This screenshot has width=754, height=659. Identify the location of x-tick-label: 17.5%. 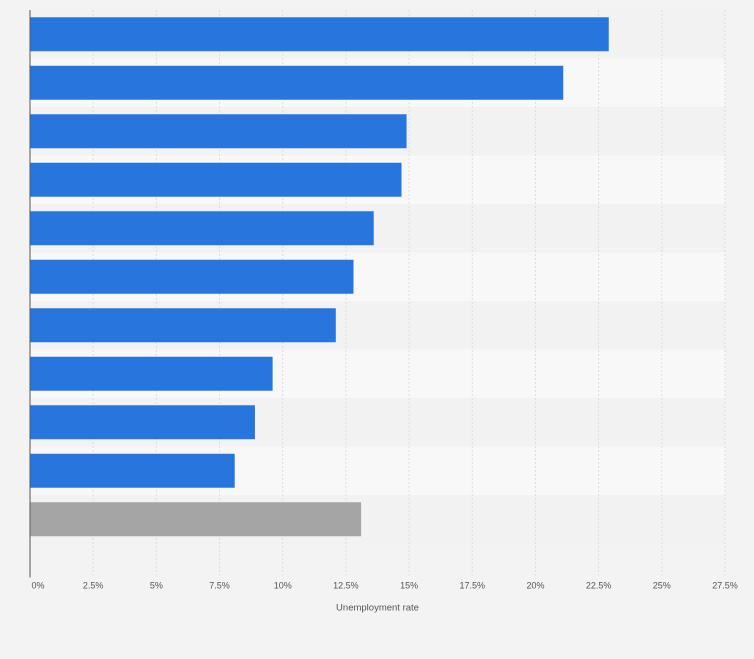
(473, 586).